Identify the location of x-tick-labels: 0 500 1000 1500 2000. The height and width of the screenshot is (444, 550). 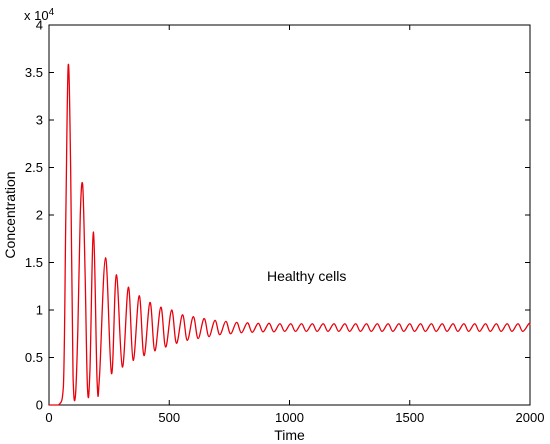
(294, 417).